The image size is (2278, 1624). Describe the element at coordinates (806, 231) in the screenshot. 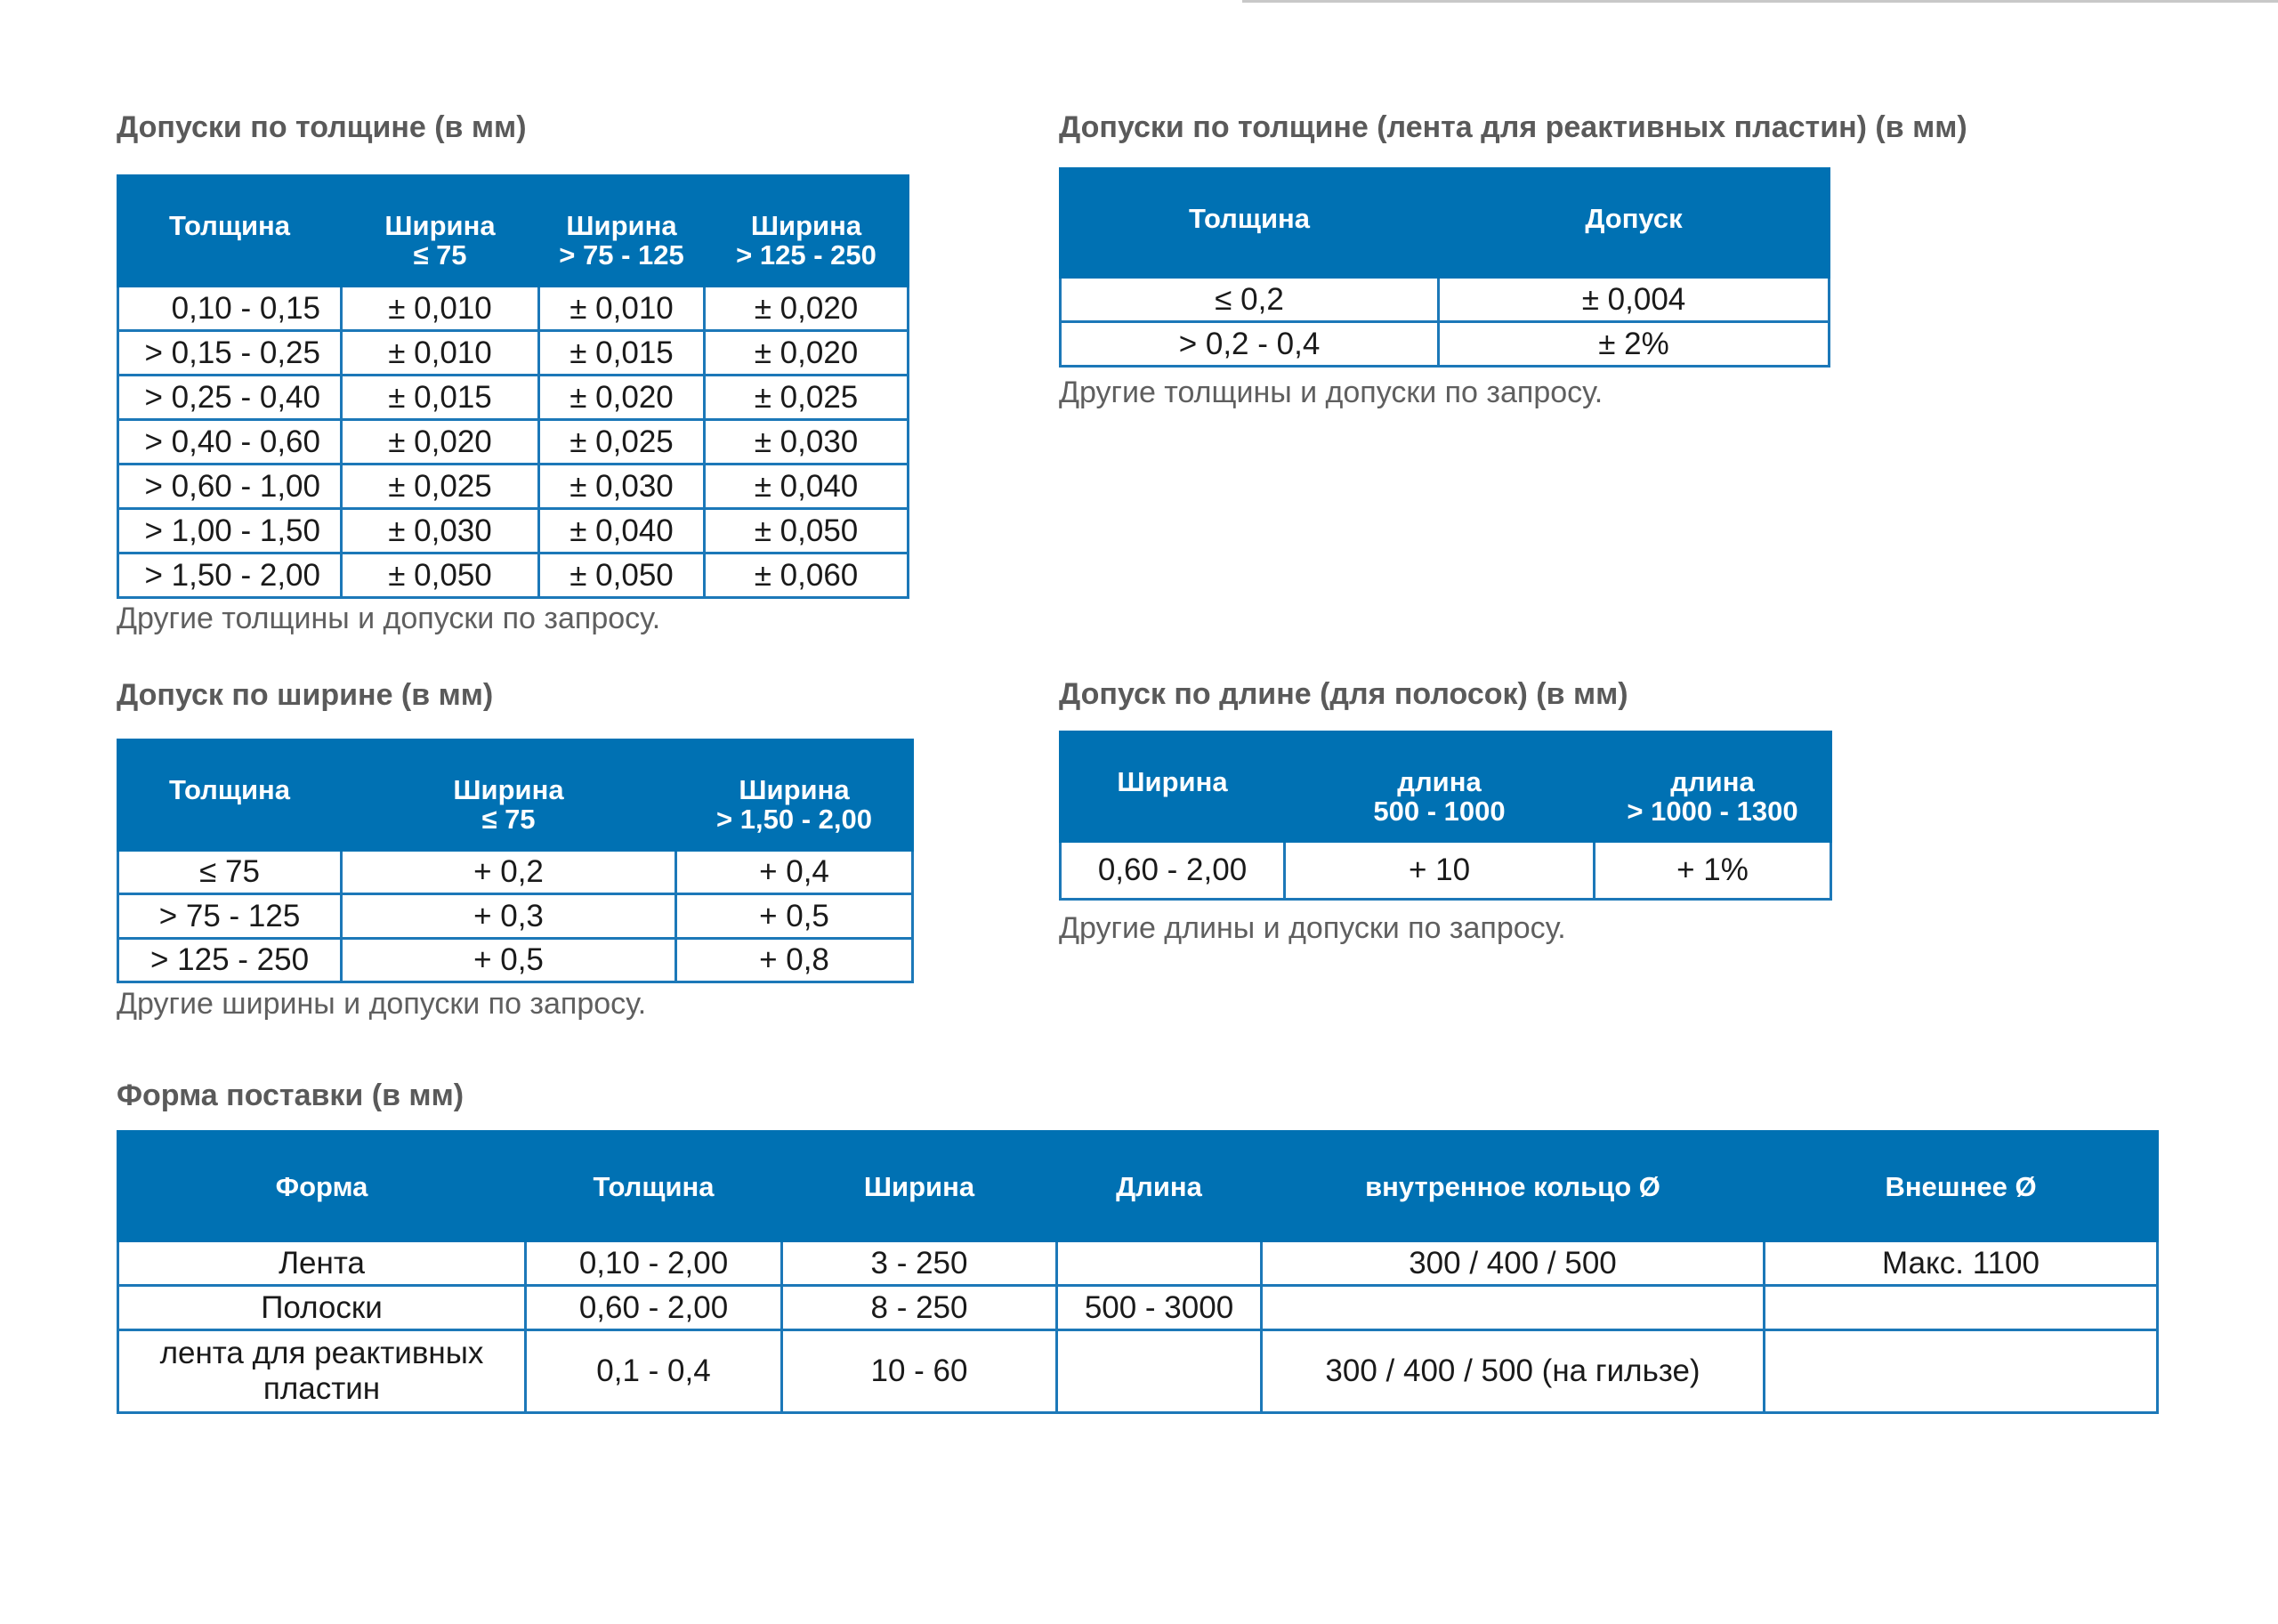

I see `column-header: Ширина > 125 - 250` at that location.